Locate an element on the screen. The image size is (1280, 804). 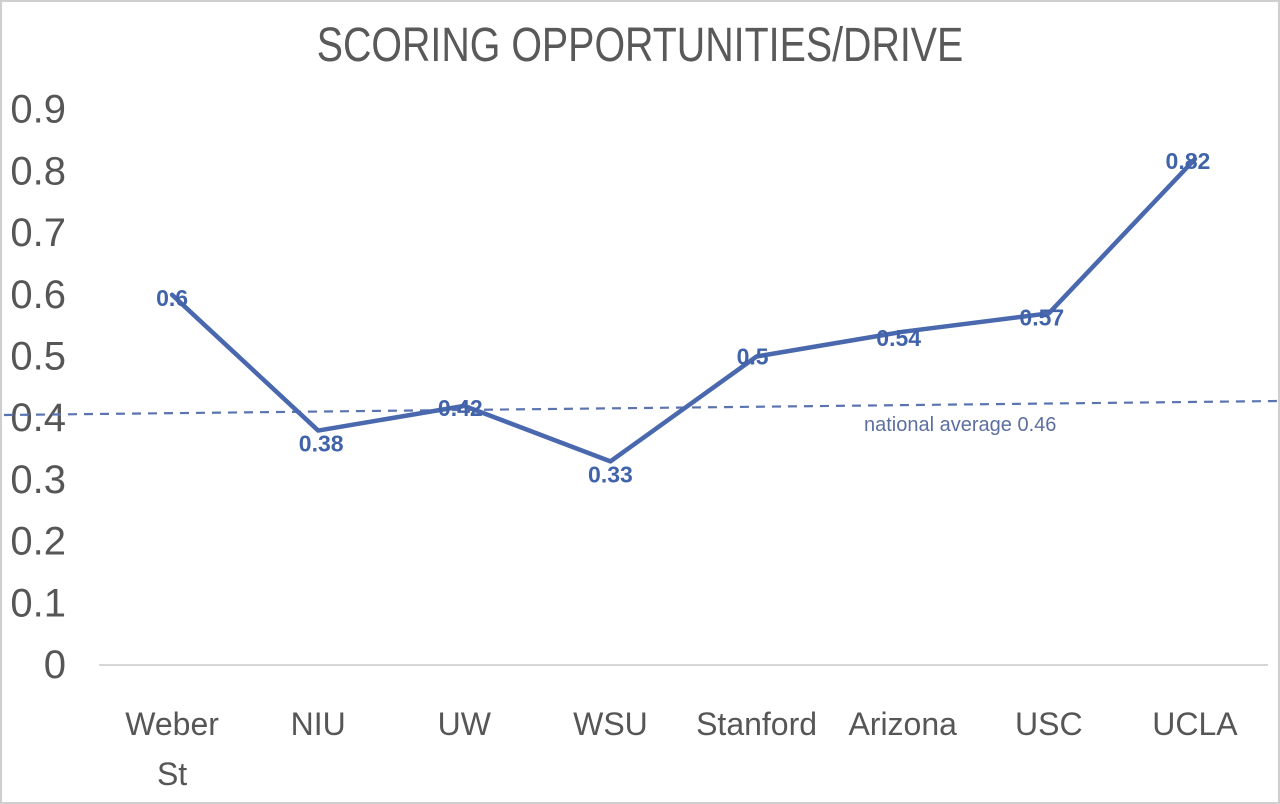
y-axis-tick-label: 0.2 is located at coordinates (38, 542).